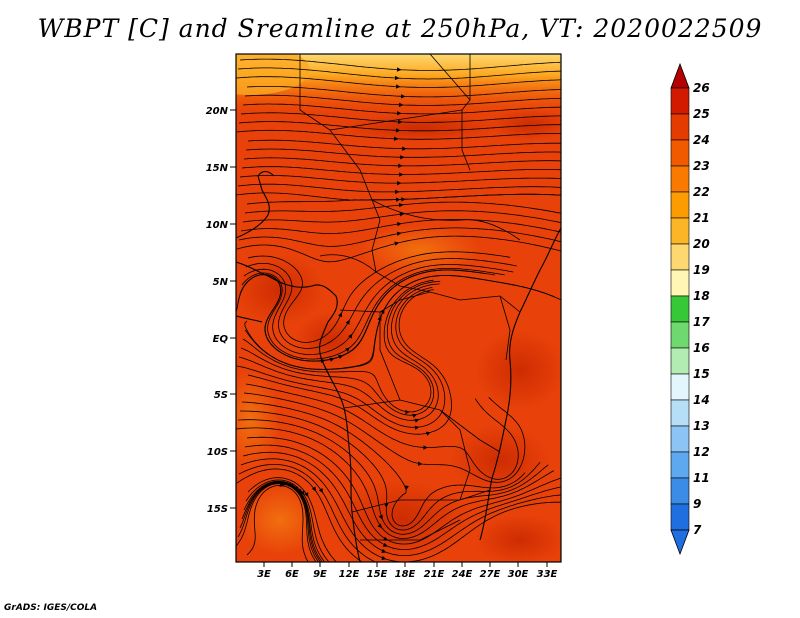 This screenshot has width=800, height=618. Describe the element at coordinates (221, 310) in the screenshot. I see `latitude-axis: 20N 15N 10N 5N EQ 5S 10S 15S` at that location.